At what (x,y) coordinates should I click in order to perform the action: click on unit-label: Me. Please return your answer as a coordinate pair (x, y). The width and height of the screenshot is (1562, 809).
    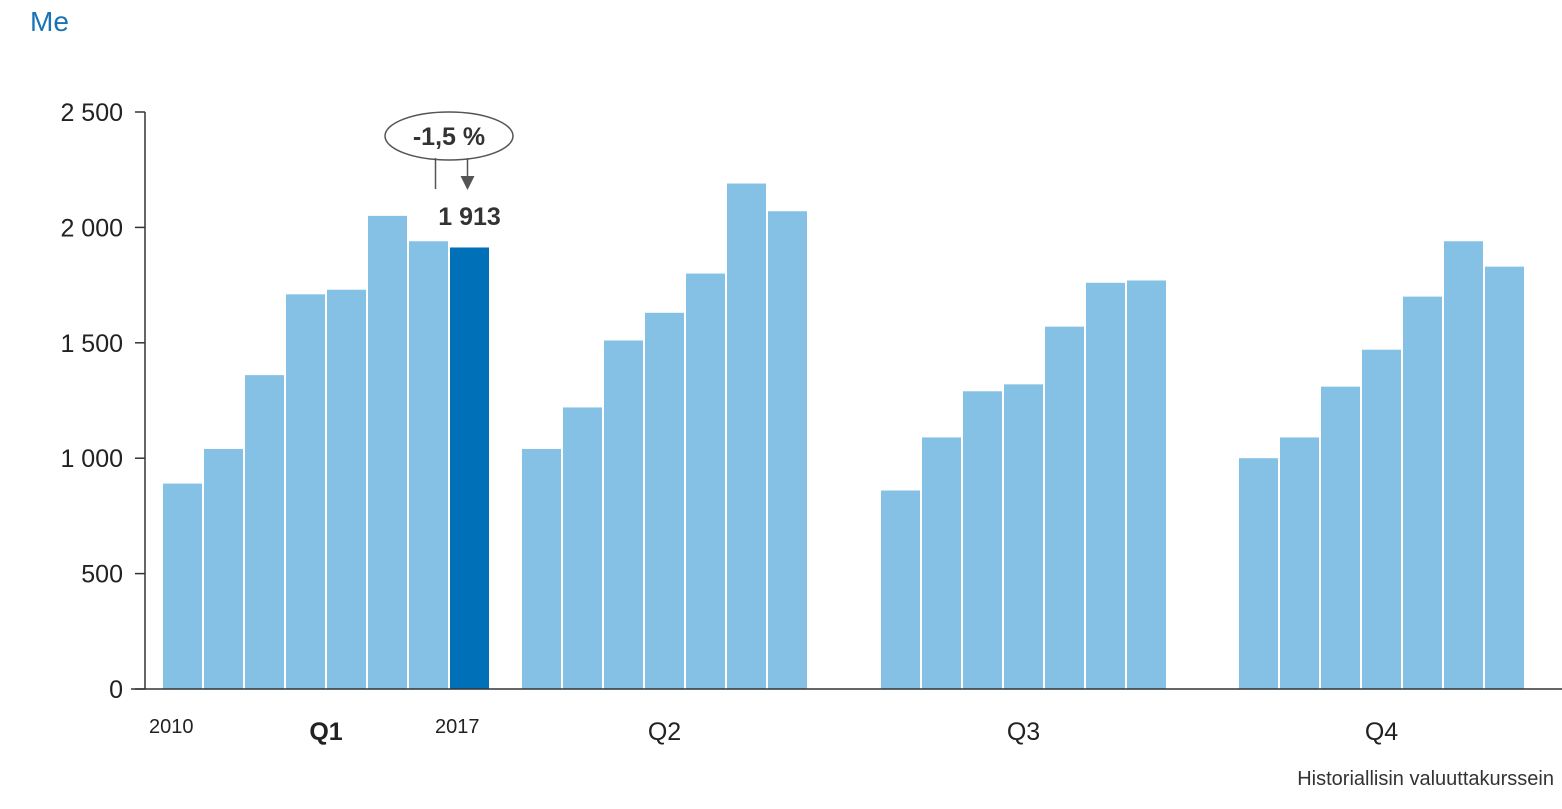
    Looking at the image, I should click on (49, 21).